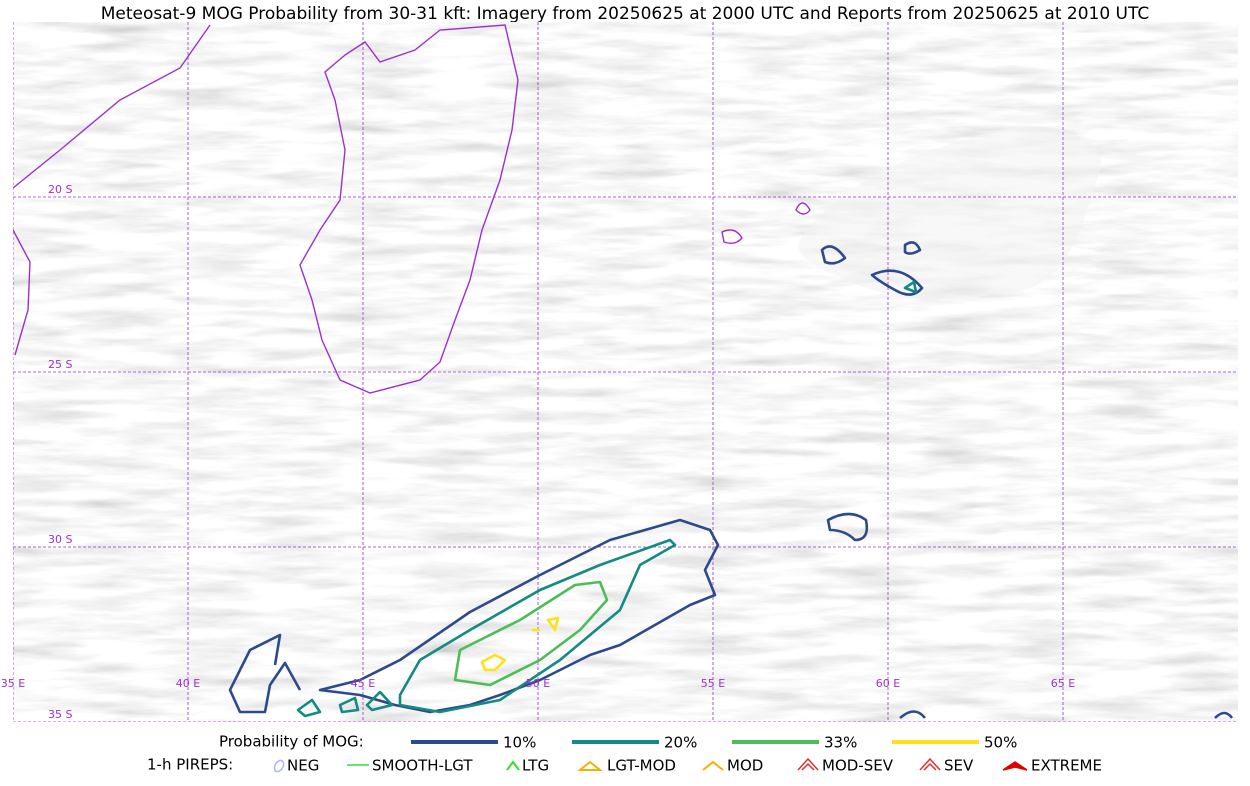 Image resolution: width=1250 pixels, height=786 pixels. I want to click on legend-label: 50%, so click(1000, 743).